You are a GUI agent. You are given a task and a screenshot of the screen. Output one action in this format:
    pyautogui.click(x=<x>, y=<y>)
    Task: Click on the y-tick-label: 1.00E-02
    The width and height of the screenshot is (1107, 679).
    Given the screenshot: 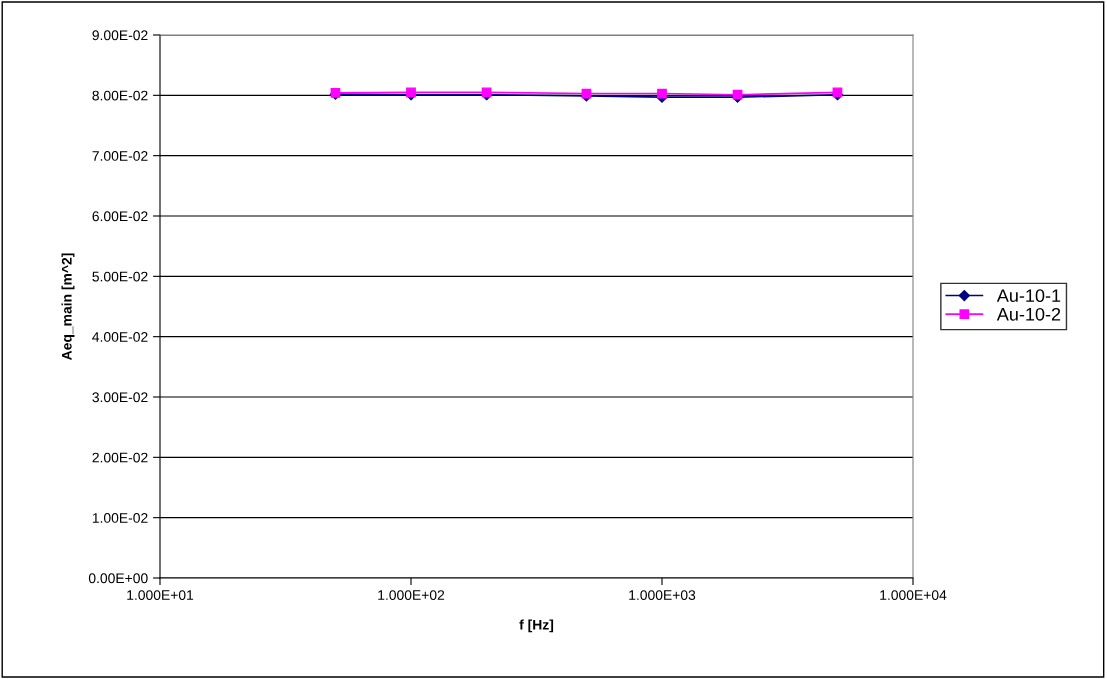 What is the action you would take?
    pyautogui.click(x=120, y=518)
    